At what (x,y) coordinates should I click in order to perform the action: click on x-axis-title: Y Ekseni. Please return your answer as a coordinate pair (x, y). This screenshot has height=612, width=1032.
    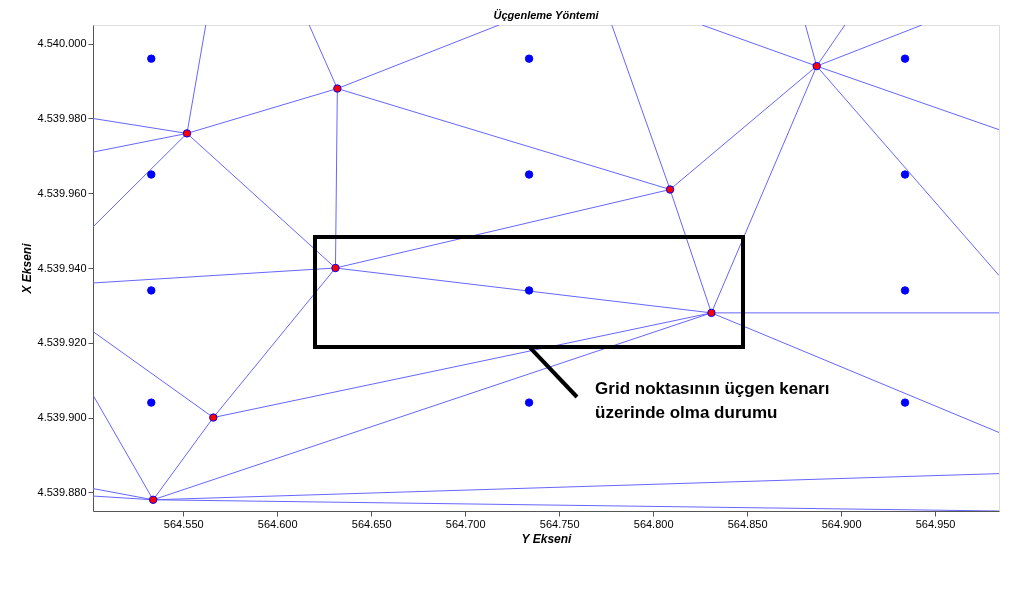
    Looking at the image, I should click on (547, 538).